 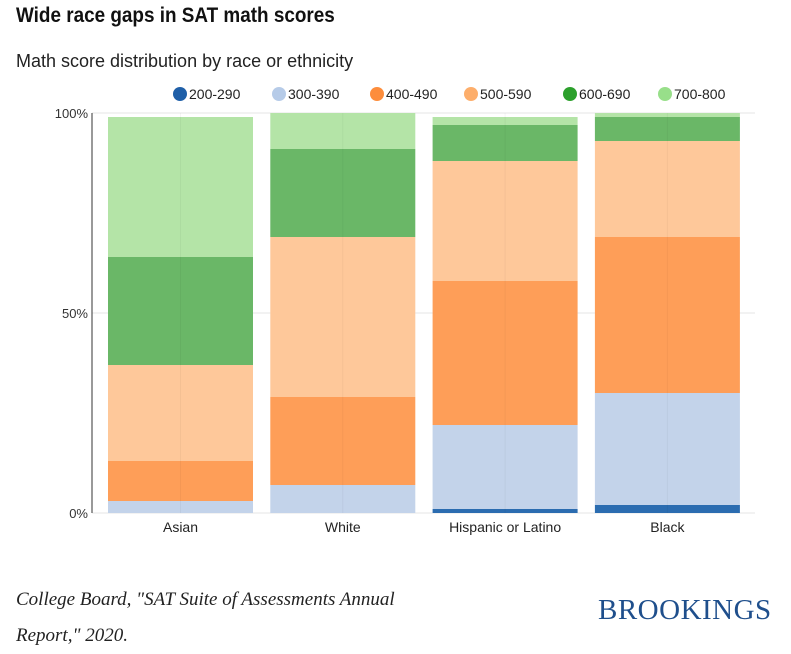 I want to click on legend-label: 300-390, so click(x=314, y=94).